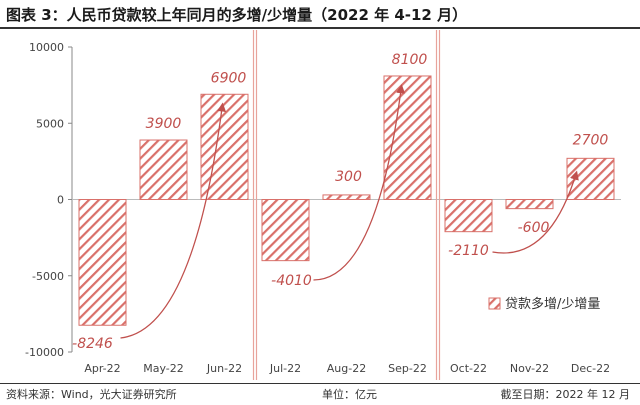 Image resolution: width=640 pixels, height=405 pixels. What do you see at coordinates (50, 123) in the screenshot?
I see `y-tick-label: 5000` at bounding box center [50, 123].